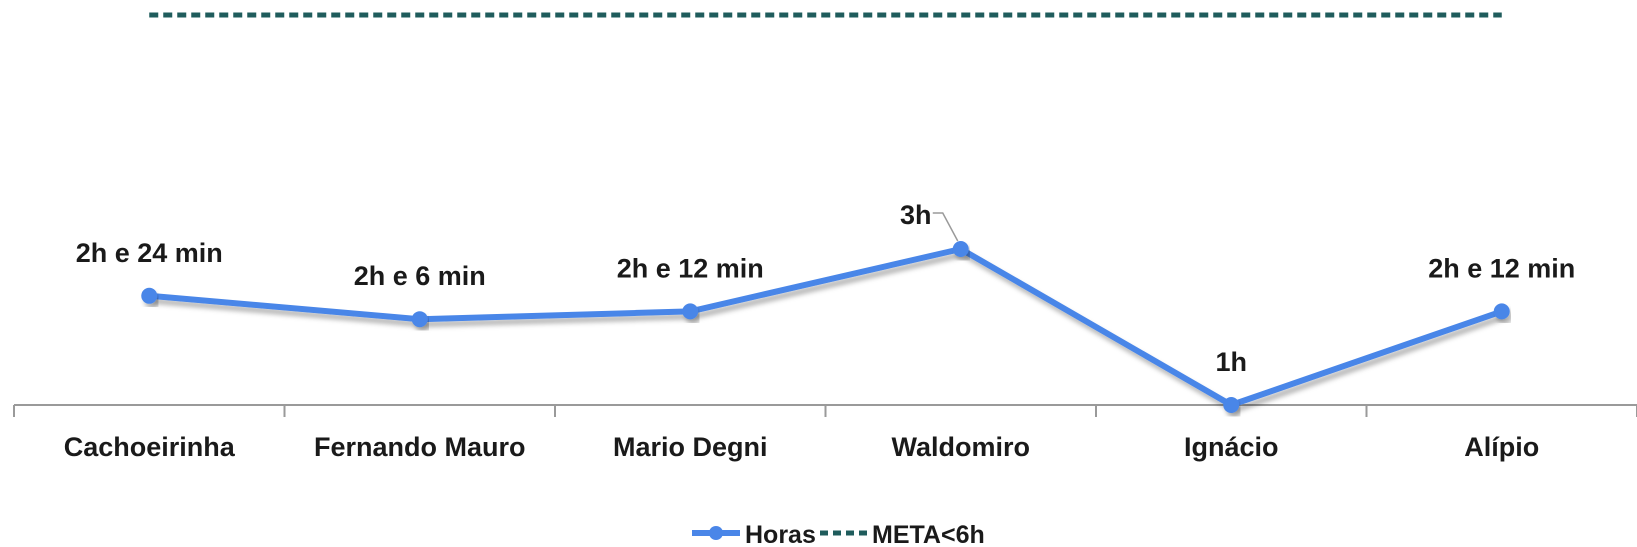  I want to click on x-tick-label: Ignácio, so click(1231, 447).